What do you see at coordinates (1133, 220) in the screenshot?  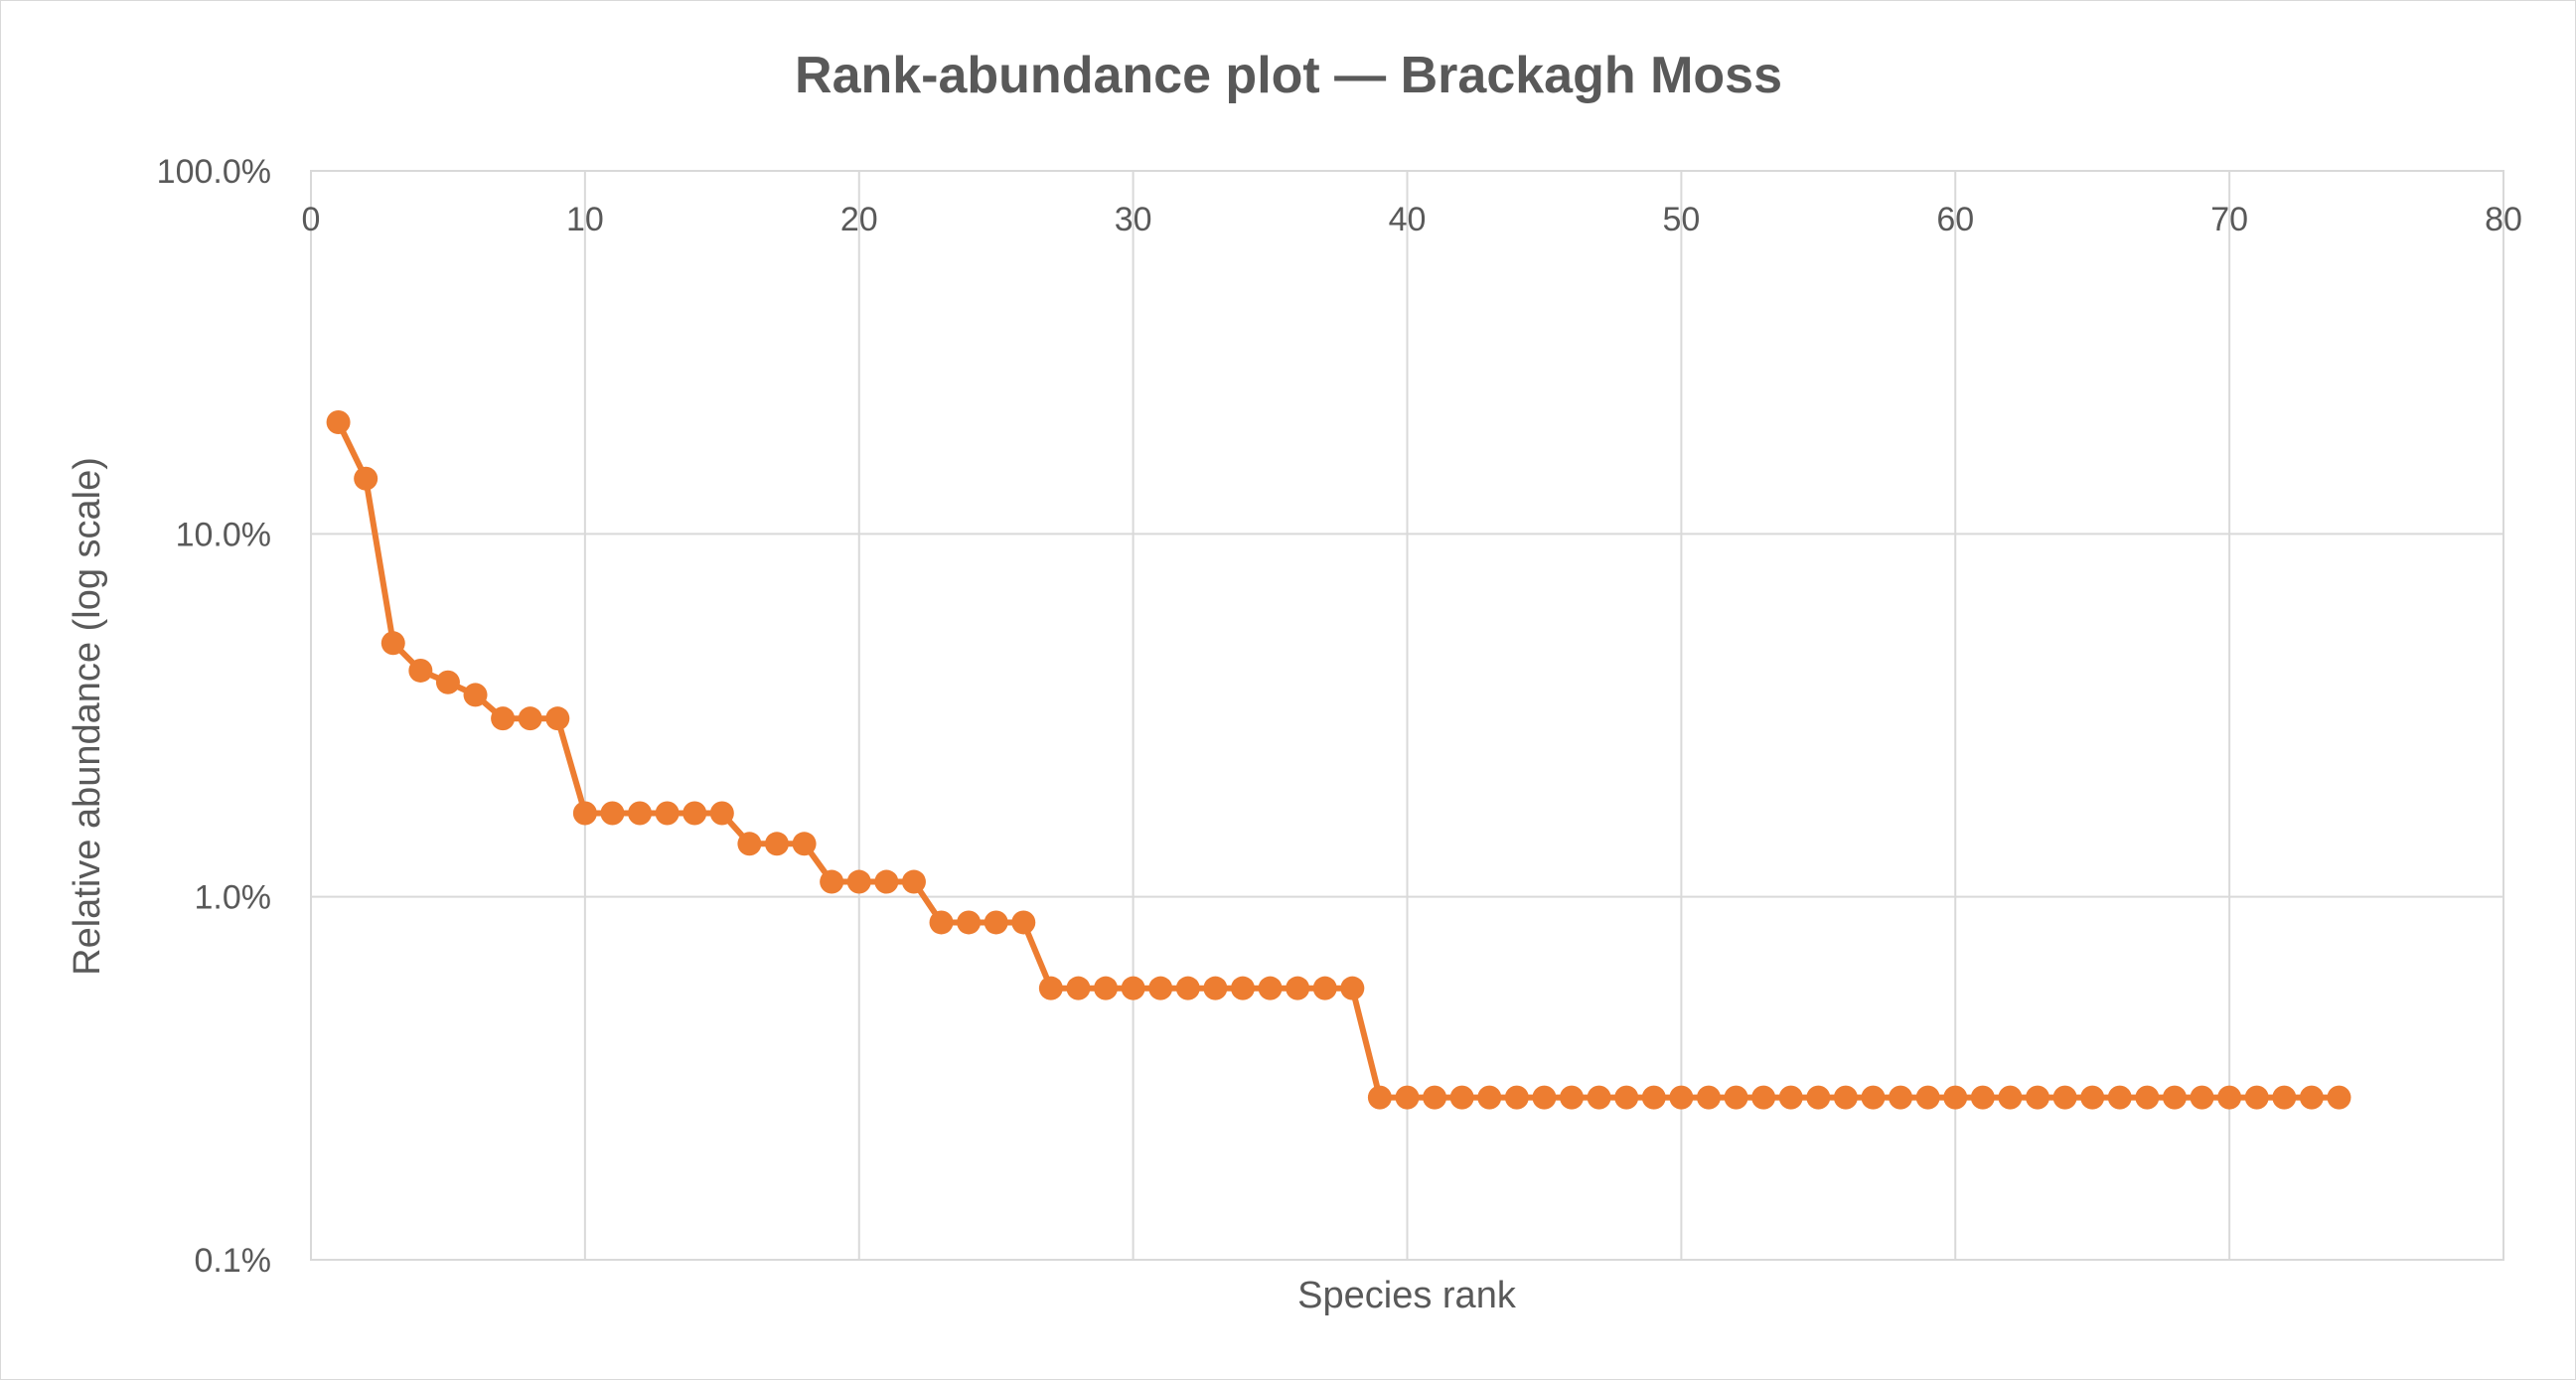 I see `x-tick-label: 30` at bounding box center [1133, 220].